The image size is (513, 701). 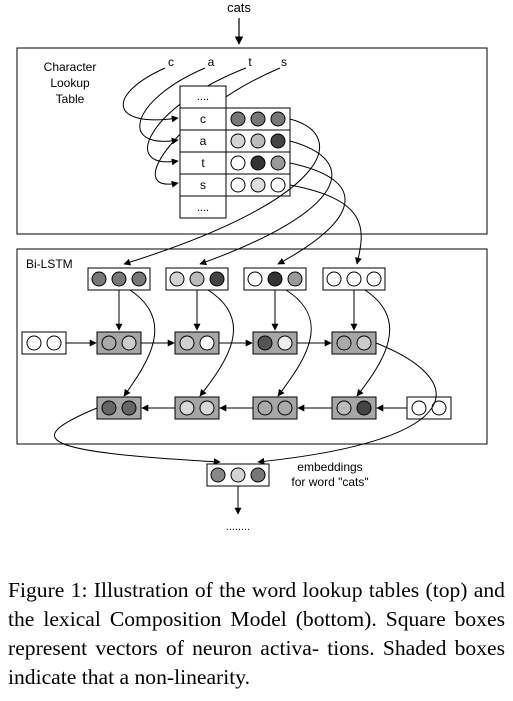 What do you see at coordinates (171, 62) in the screenshot?
I see `char-label-c: c` at bounding box center [171, 62].